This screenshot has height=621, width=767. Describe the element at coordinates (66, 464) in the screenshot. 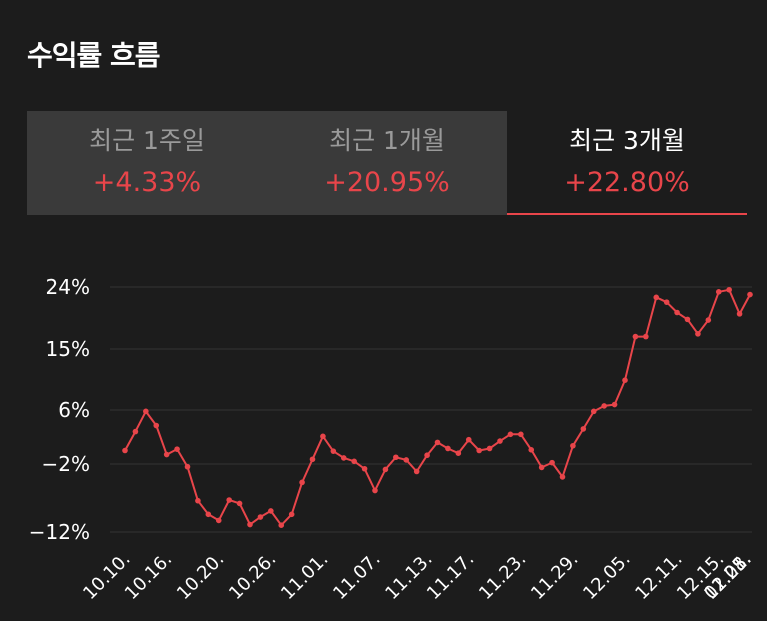

I see `y-tick-label: −2%` at that location.